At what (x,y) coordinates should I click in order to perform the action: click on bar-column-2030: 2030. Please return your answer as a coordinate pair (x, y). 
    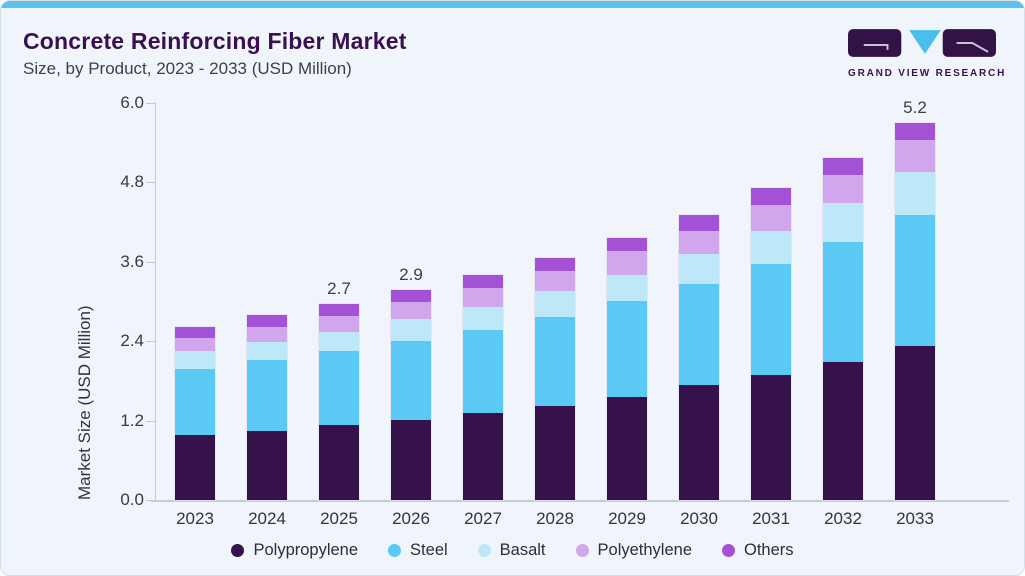
    Looking at the image, I should click on (699, 315).